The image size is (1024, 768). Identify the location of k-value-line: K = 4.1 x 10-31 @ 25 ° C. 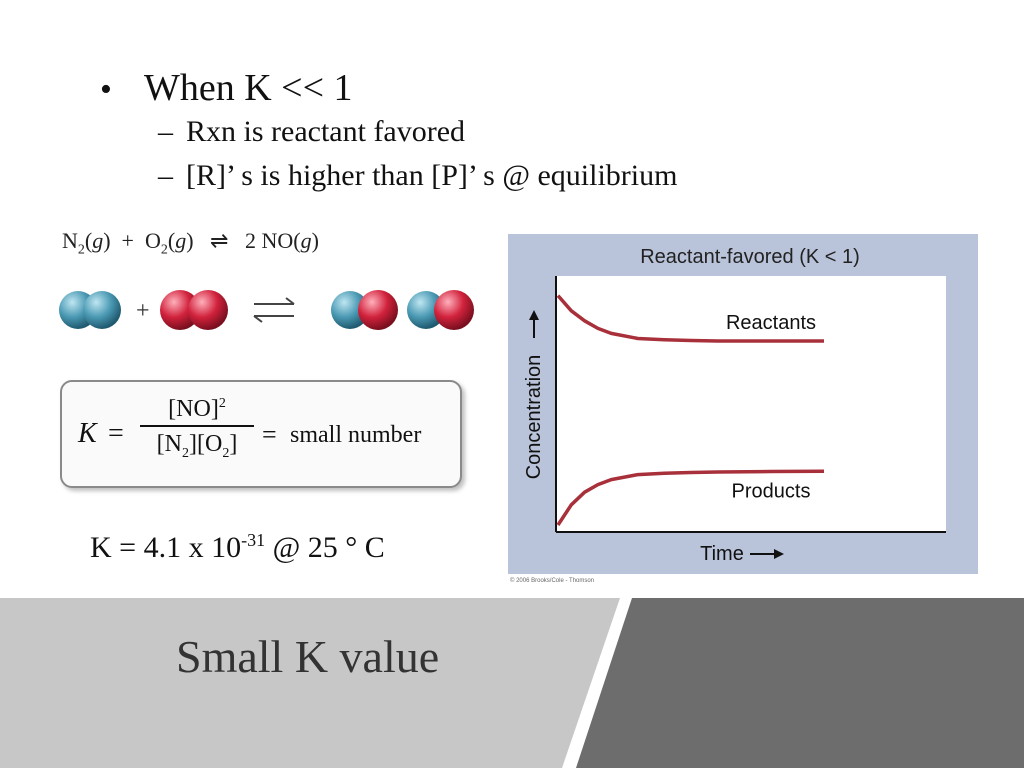
(237, 547).